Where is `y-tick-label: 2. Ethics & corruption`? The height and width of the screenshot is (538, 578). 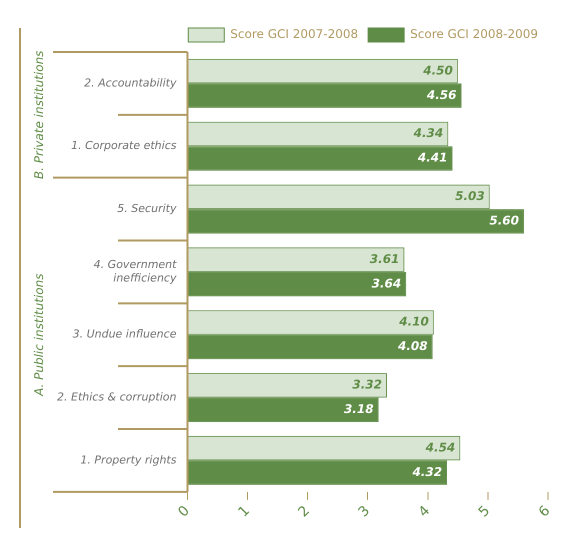 y-tick-label: 2. Ethics & corruption is located at coordinates (116, 397).